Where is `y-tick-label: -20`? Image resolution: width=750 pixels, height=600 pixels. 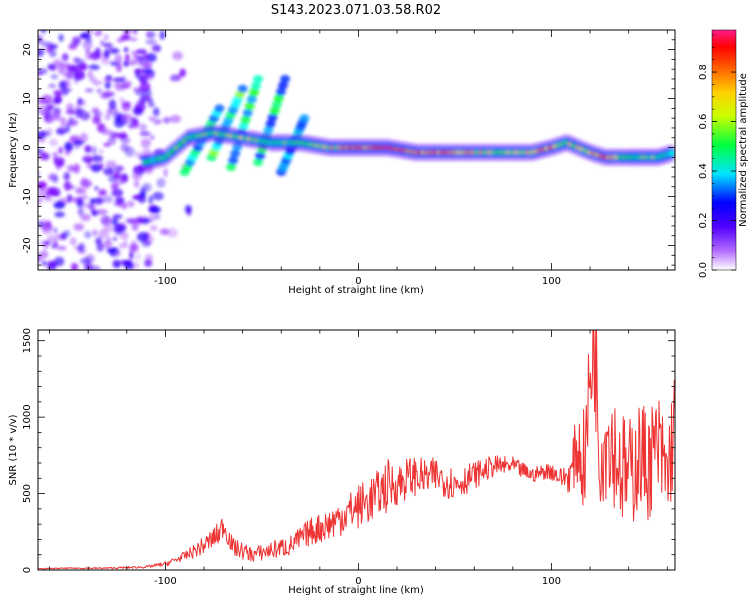
y-tick-label: -20 is located at coordinates (27, 245).